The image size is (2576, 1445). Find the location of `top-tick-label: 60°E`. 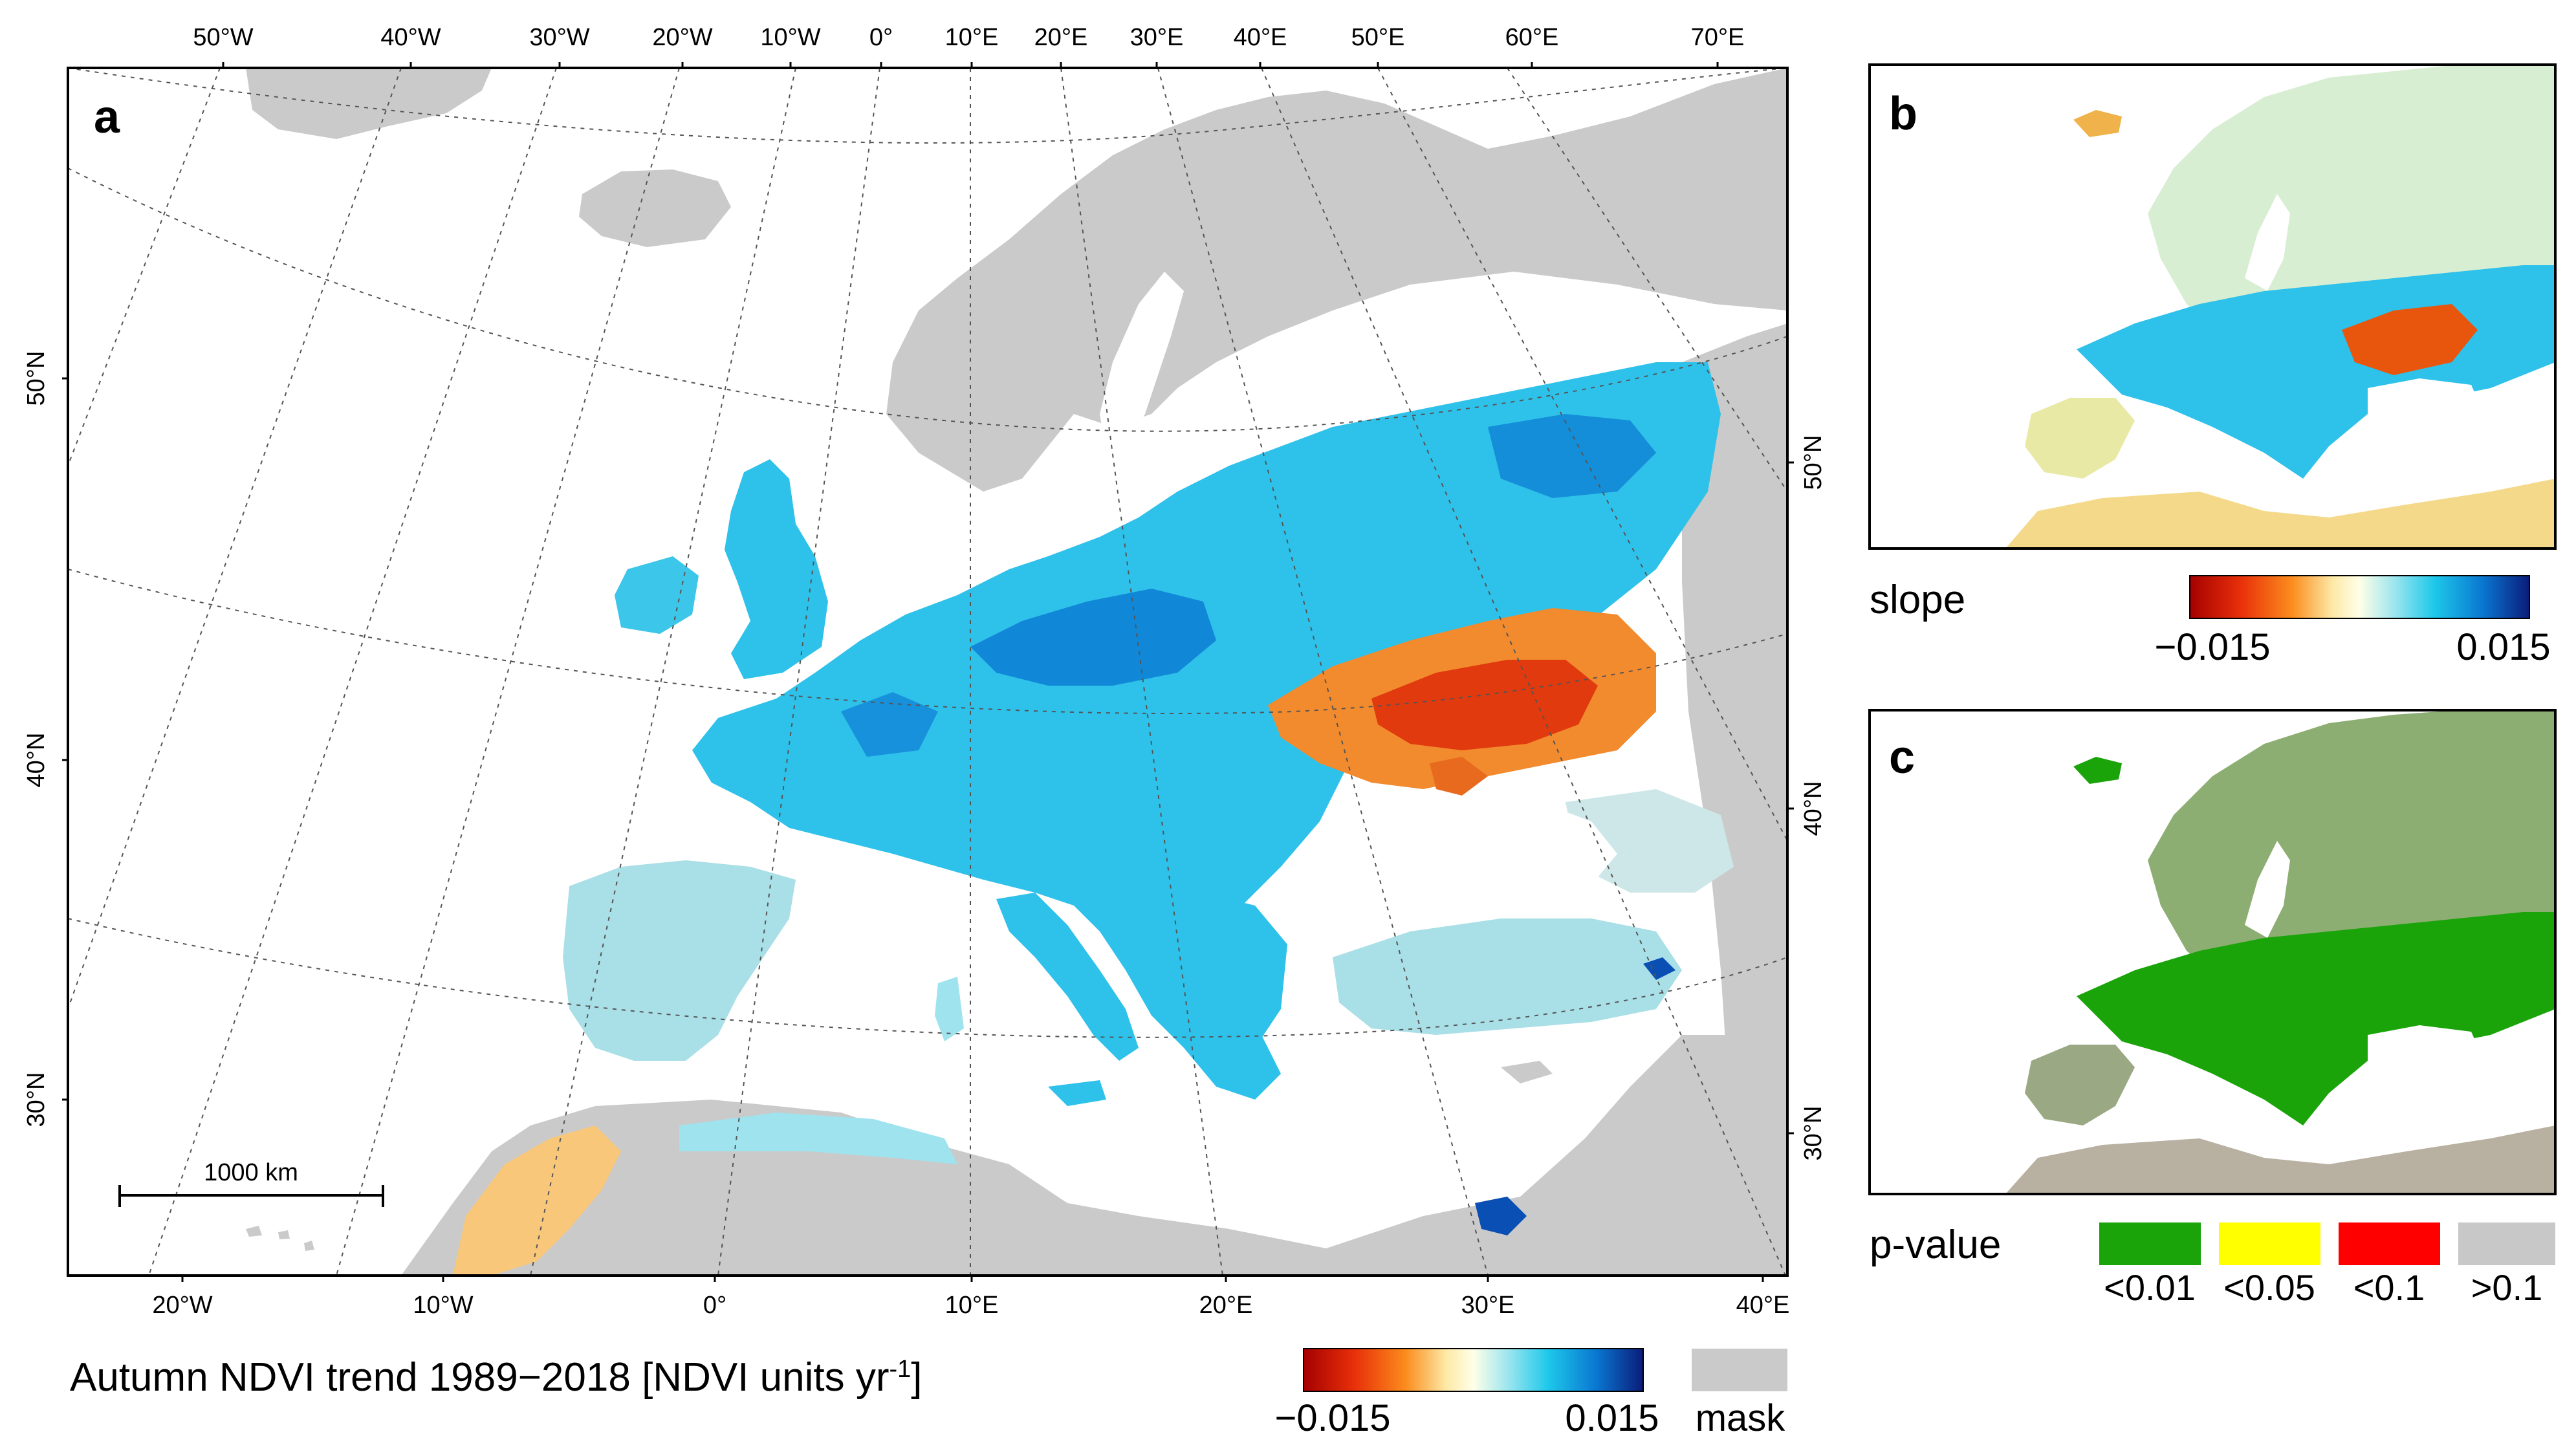

top-tick-label: 60°E is located at coordinates (1532, 37).